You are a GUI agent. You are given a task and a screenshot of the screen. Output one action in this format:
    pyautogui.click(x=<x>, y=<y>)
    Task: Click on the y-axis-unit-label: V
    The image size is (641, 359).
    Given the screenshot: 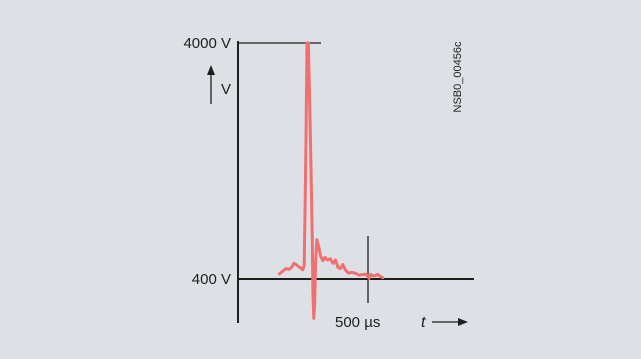 What is the action you would take?
    pyautogui.click(x=226, y=89)
    